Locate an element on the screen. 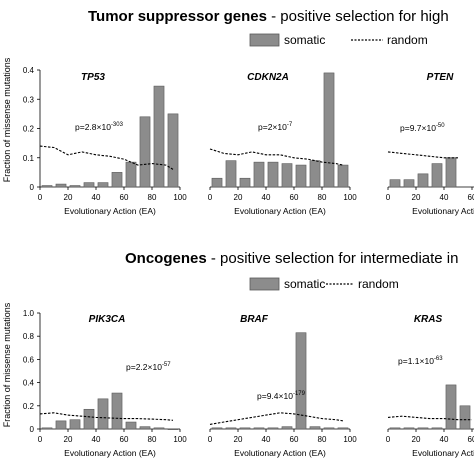 Image resolution: width=474 pixels, height=474 pixels. p-value-exponent: -63 is located at coordinates (438, 359).